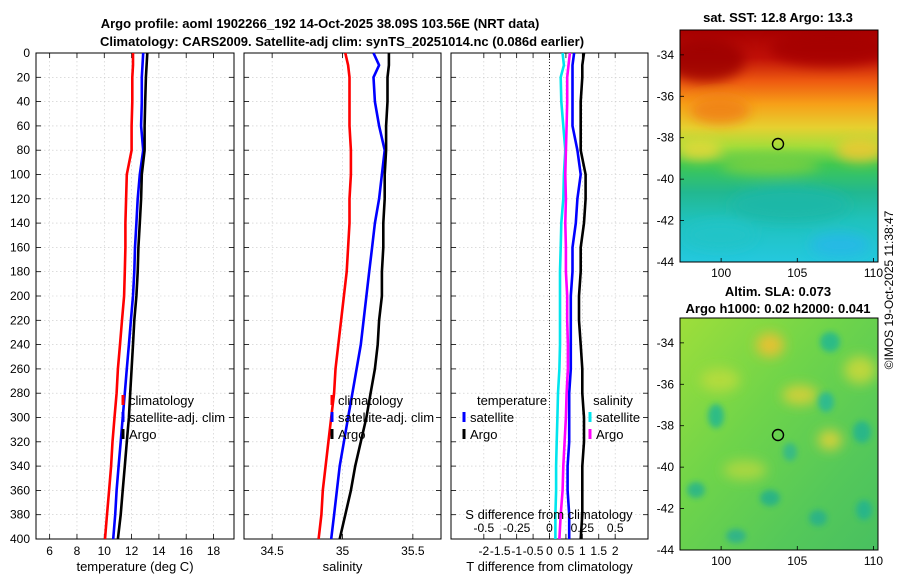 Image resolution: width=900 pixels, height=585 pixels. Describe the element at coordinates (549, 566) in the screenshot. I see `x-axis-label: T difference from climatology` at that location.